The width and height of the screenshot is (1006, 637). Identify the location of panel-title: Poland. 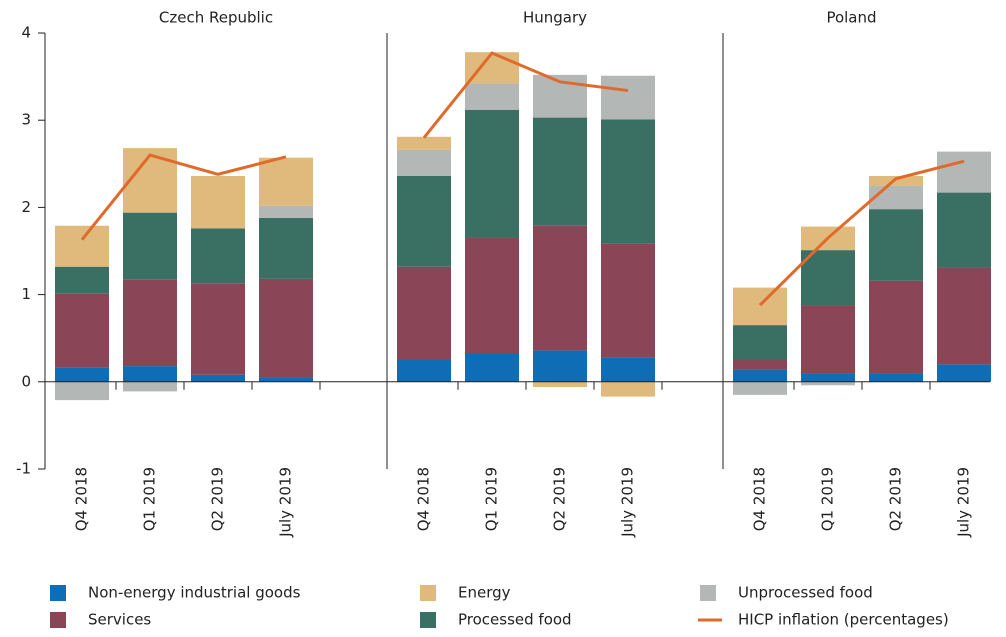
(851, 18).